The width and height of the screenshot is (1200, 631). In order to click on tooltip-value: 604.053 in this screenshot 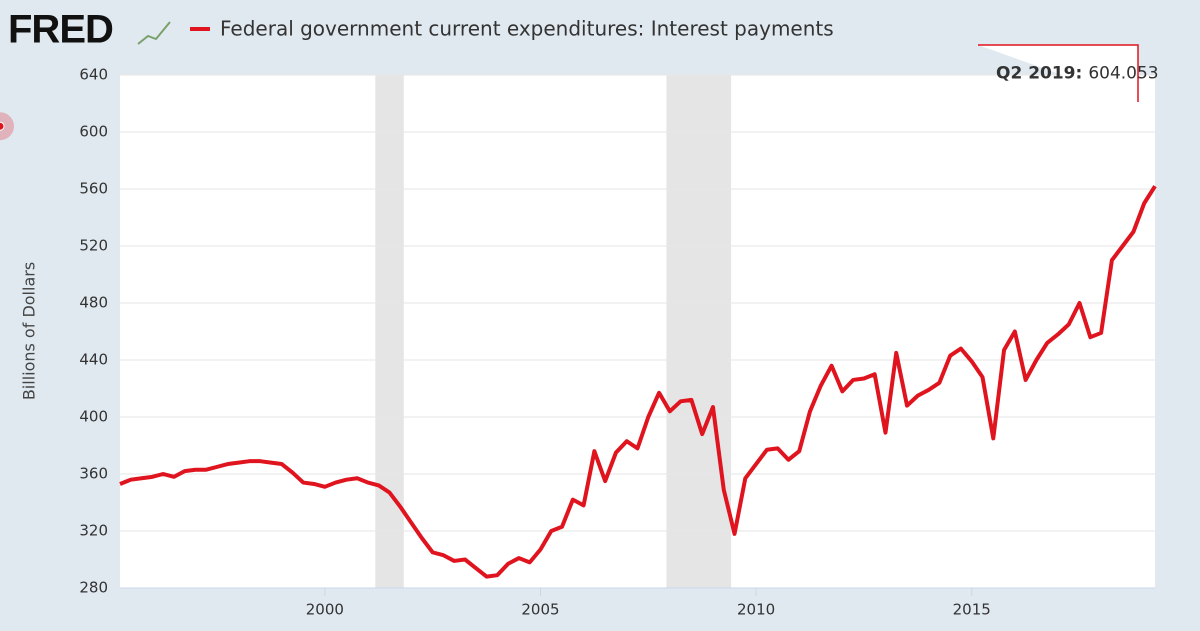, I will do `click(1123, 74)`.